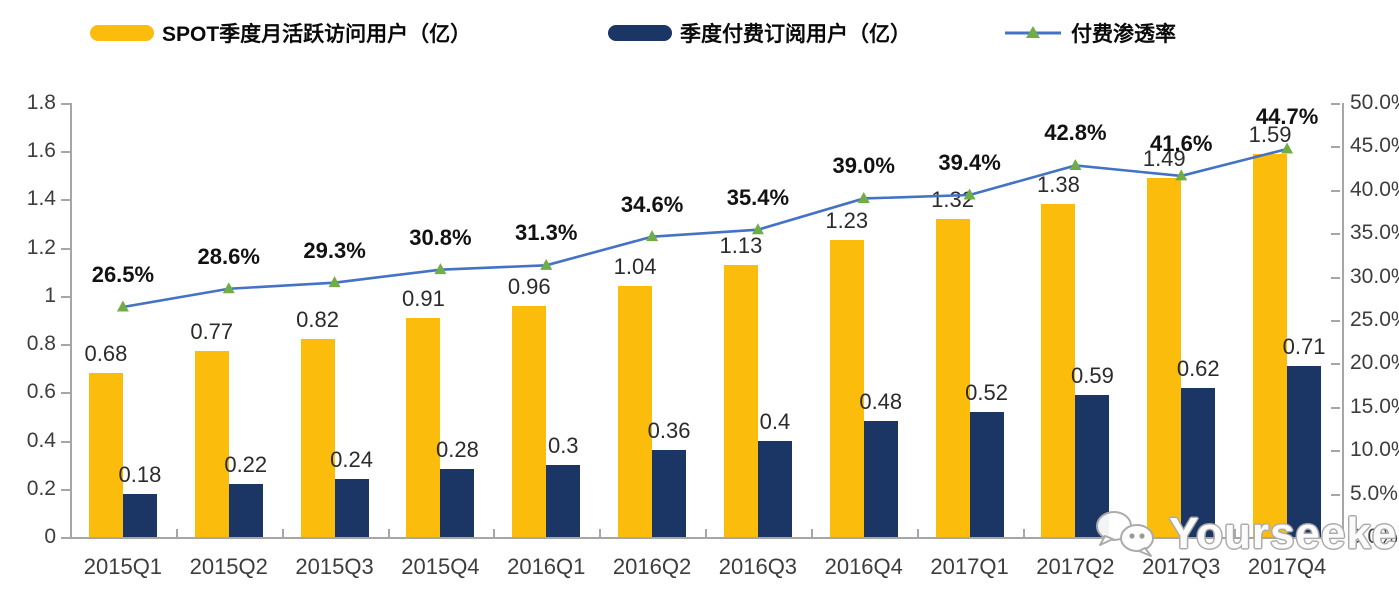 This screenshot has height=596, width=1399. What do you see at coordinates (457, 450) in the screenshot?
I see `subs-bar-value-label: 0.28` at bounding box center [457, 450].